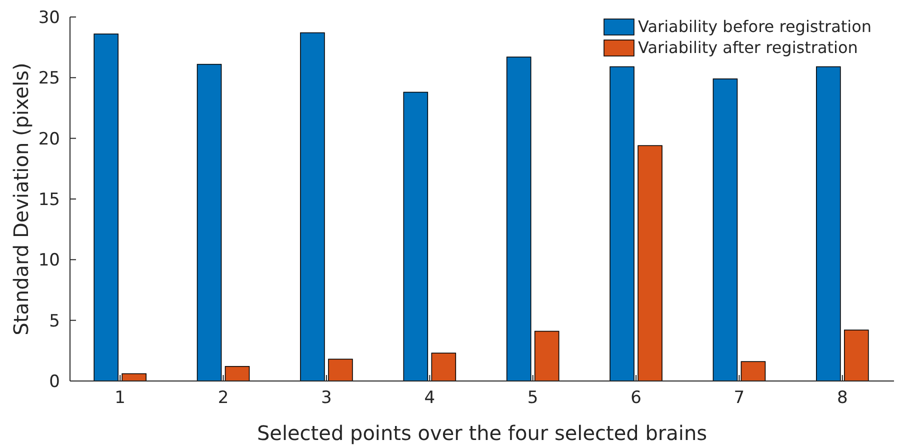  What do you see at coordinates (326, 398) in the screenshot?
I see `x-tick-label: 3` at bounding box center [326, 398].